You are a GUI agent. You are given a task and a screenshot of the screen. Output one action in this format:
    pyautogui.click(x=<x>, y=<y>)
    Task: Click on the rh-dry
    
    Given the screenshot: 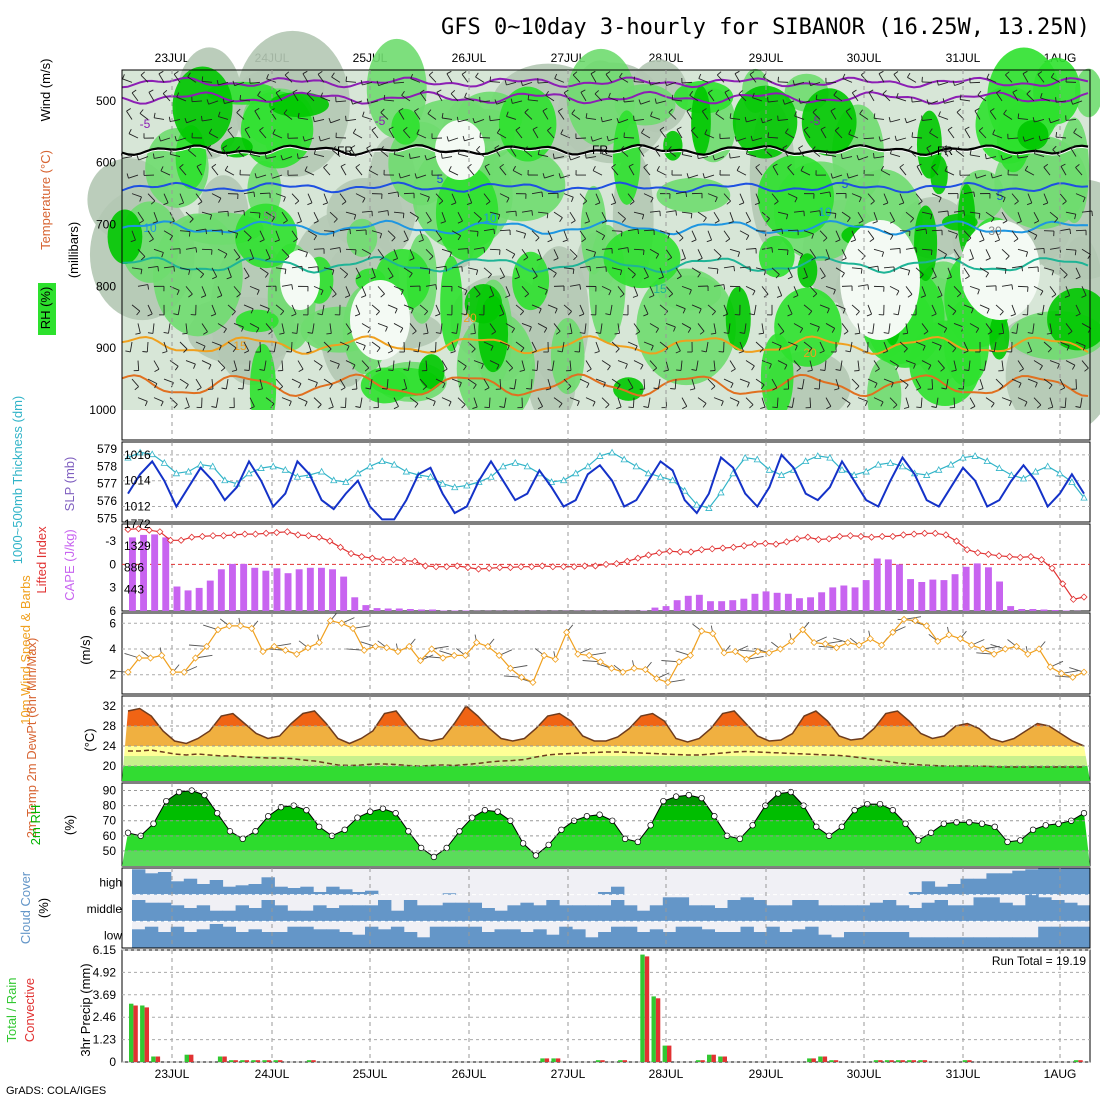 What is the action you would take?
    pyautogui.click(x=880, y=280)
    